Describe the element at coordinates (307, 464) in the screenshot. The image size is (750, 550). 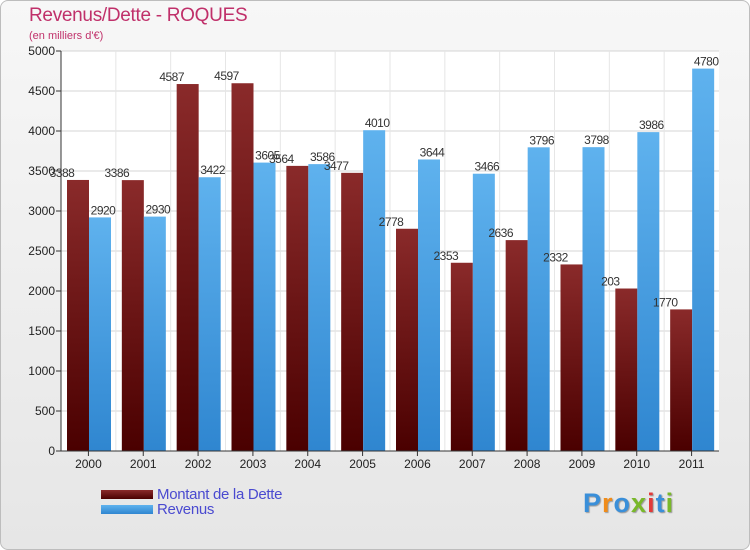
I see `x-tick-label: 2004` at that location.